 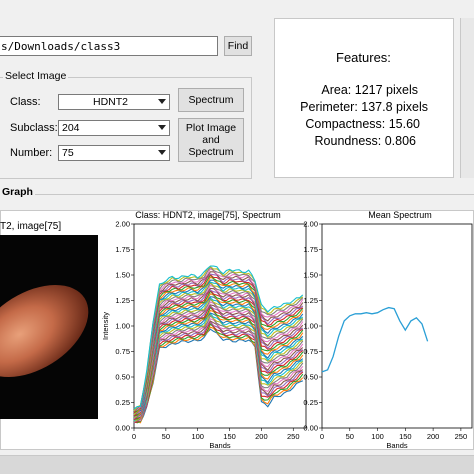 What do you see at coordinates (310, 402) in the screenshot?
I see `y-tick-label: 0.25` at bounding box center [310, 402].